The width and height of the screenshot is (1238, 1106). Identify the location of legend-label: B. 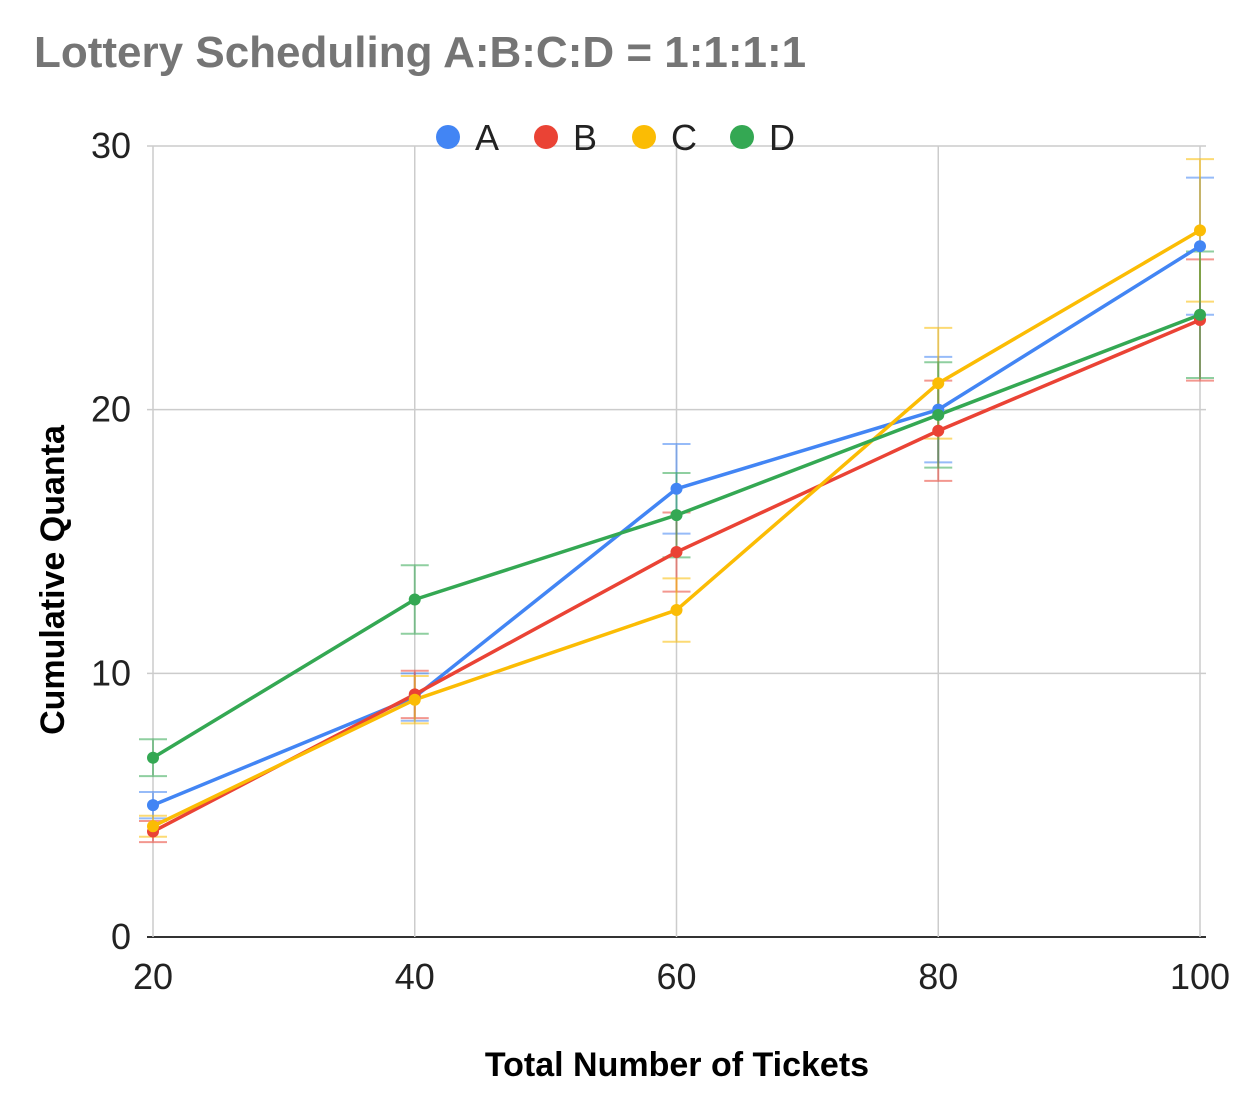
(585, 137).